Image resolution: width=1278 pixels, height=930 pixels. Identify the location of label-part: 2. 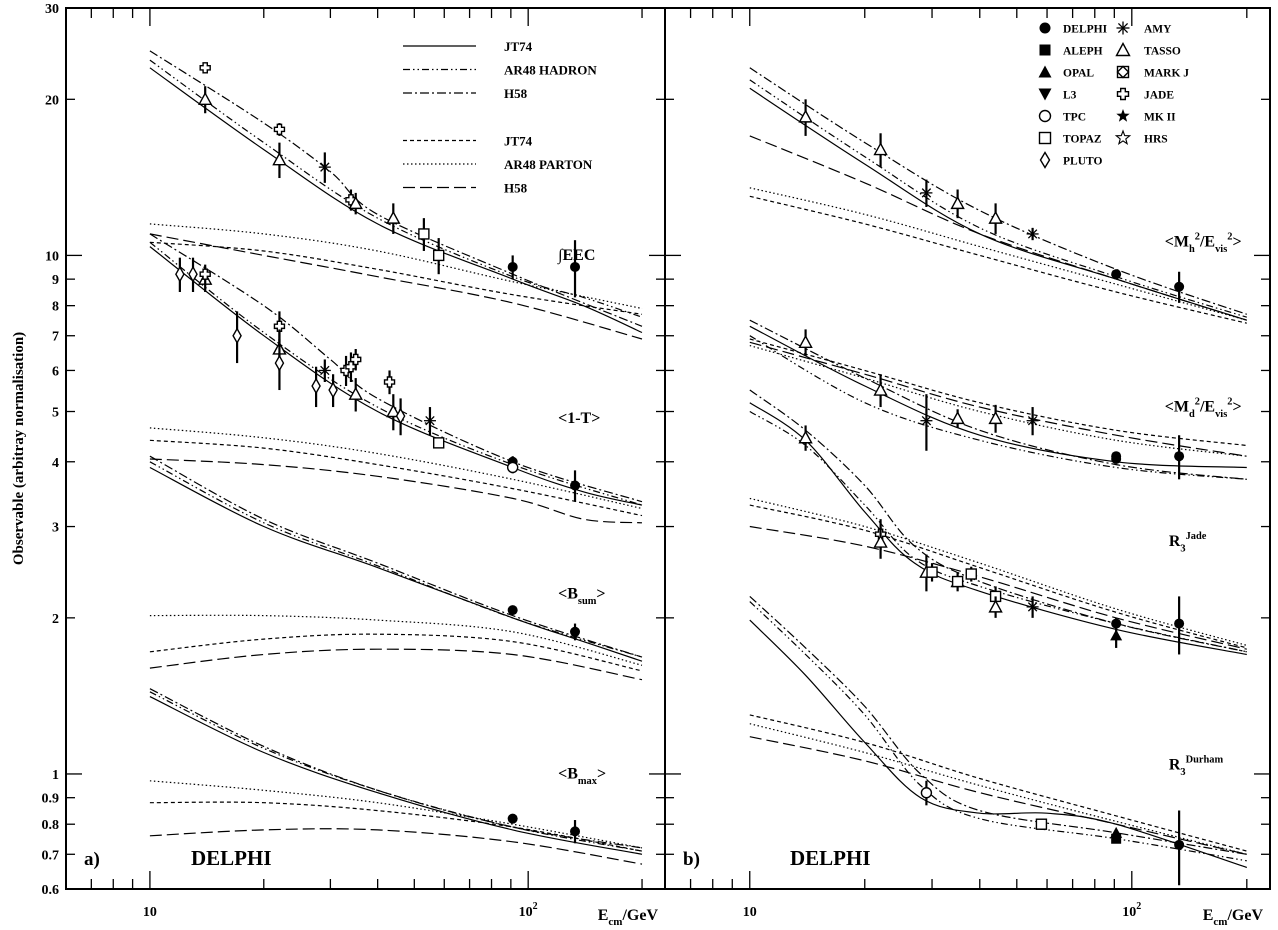
(1229, 401).